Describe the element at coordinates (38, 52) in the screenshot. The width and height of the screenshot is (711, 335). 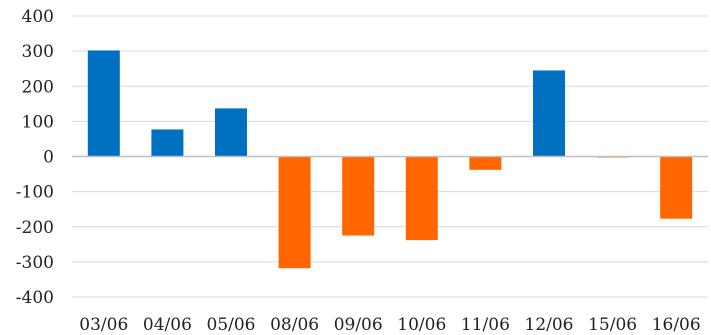
I see `y-tick-label: 300` at that location.